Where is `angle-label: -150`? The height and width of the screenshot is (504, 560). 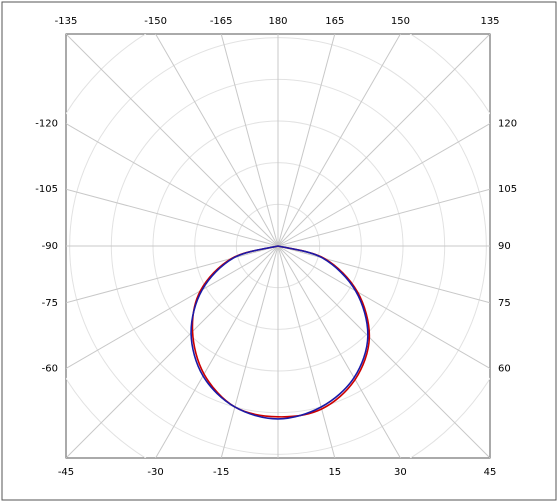
angle-label: -150 is located at coordinates (155, 21).